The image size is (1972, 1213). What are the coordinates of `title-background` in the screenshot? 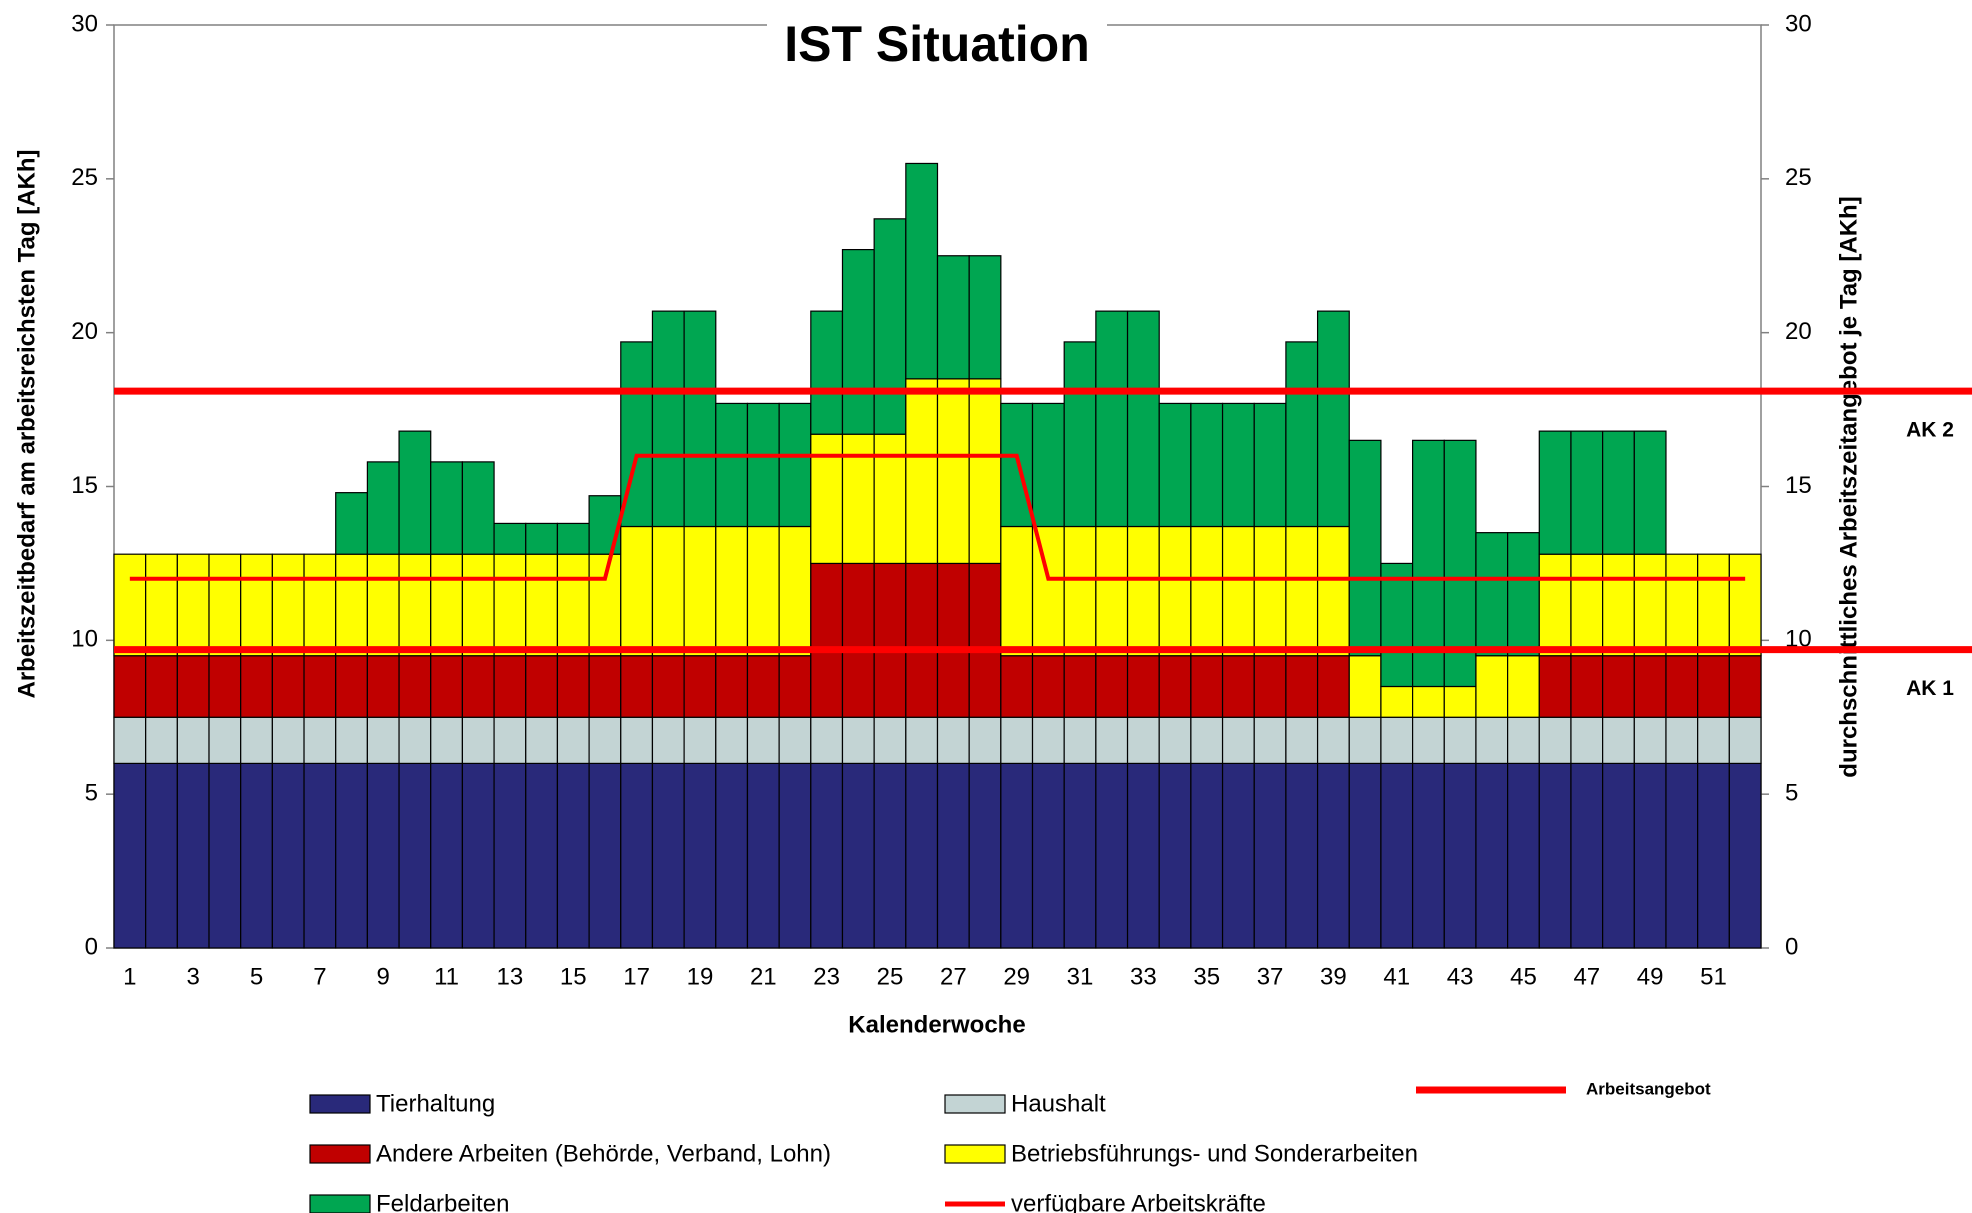 It's located at (937, 40).